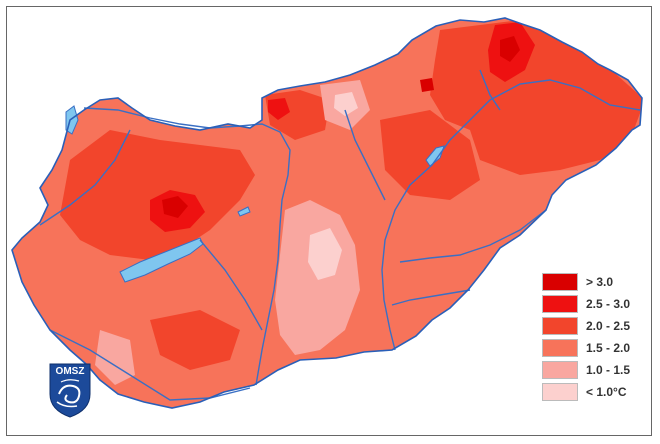 Image resolution: width=660 pixels, height=444 pixels. What do you see at coordinates (608, 348) in the screenshot?
I see `legend-label: 1.5 - 2.0` at bounding box center [608, 348].